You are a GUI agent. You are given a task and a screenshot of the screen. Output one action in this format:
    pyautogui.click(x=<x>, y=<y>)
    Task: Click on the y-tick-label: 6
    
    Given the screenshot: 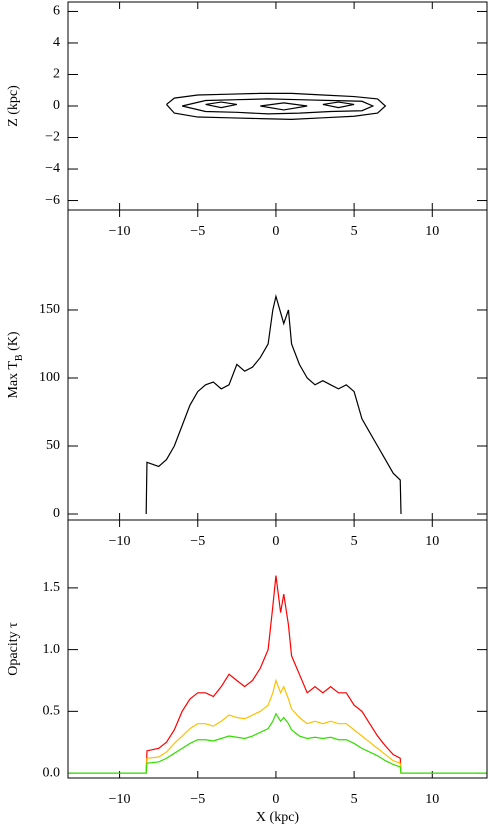 What is the action you would take?
    pyautogui.click(x=56, y=11)
    